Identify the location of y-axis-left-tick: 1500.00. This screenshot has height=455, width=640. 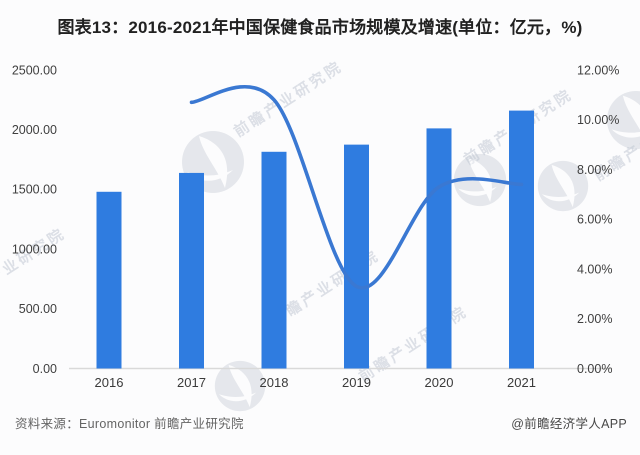
(34, 190).